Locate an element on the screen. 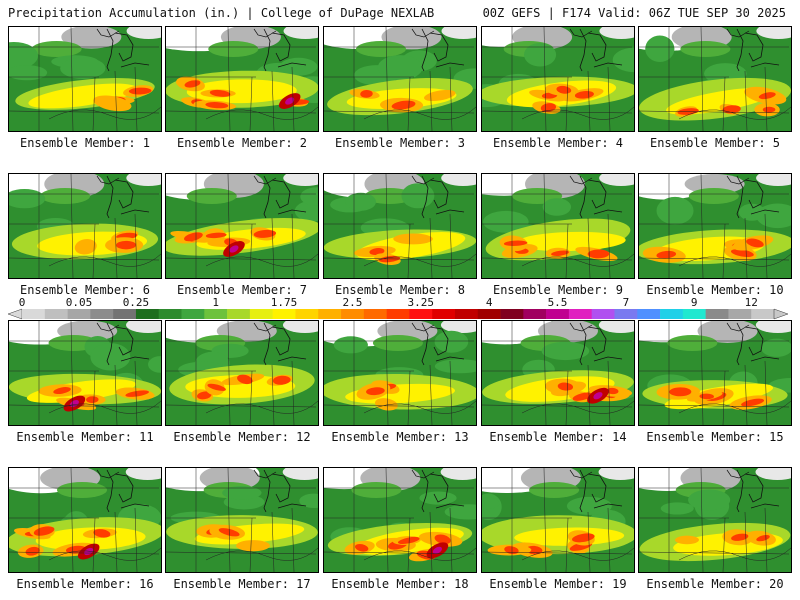 Image resolution: width=800 pixels, height=600 pixels. ensemble-member-label: Ensemble Member: 8 is located at coordinates (400, 290).